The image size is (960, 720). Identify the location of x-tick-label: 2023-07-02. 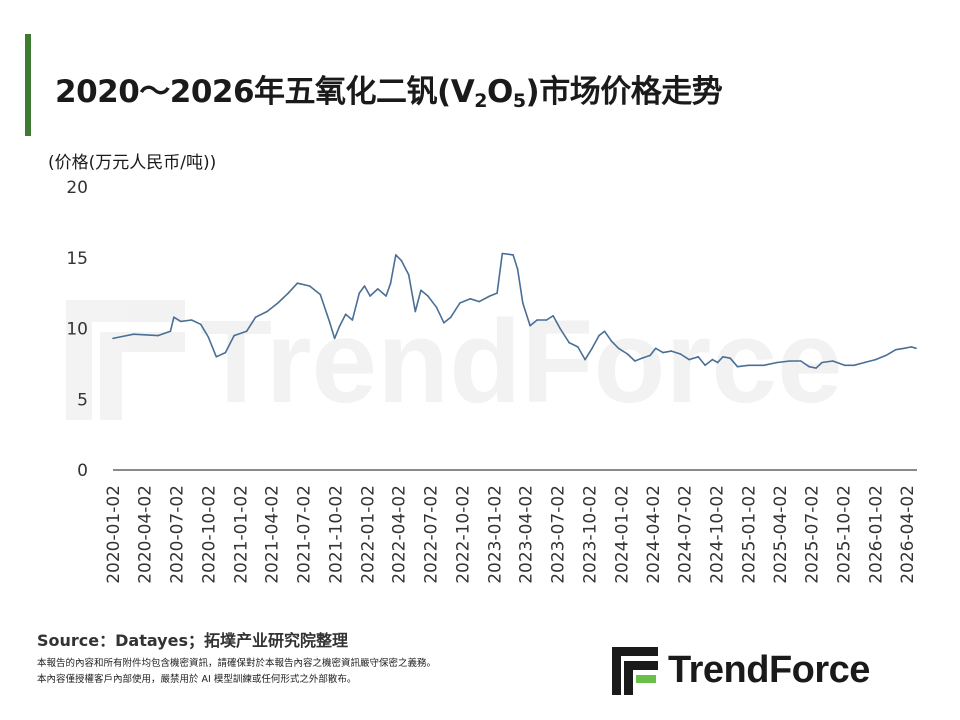
(558, 534).